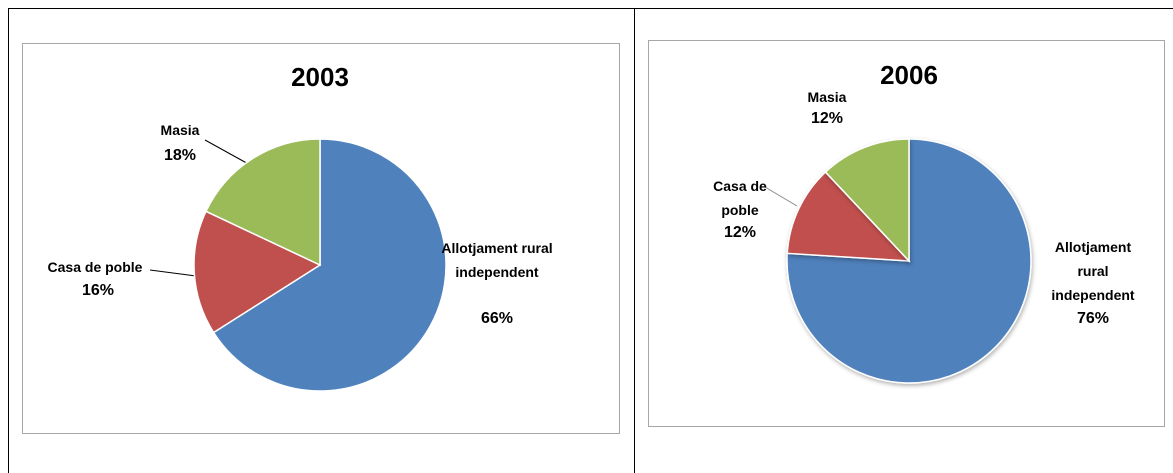 Image resolution: width=1173 pixels, height=473 pixels. What do you see at coordinates (497, 318) in the screenshot?
I see `value-label: 66%` at bounding box center [497, 318].